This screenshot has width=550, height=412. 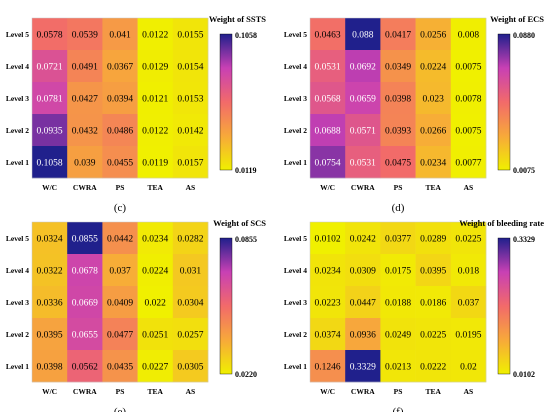 I want to click on cell-value: 0.0754, so click(x=328, y=164).